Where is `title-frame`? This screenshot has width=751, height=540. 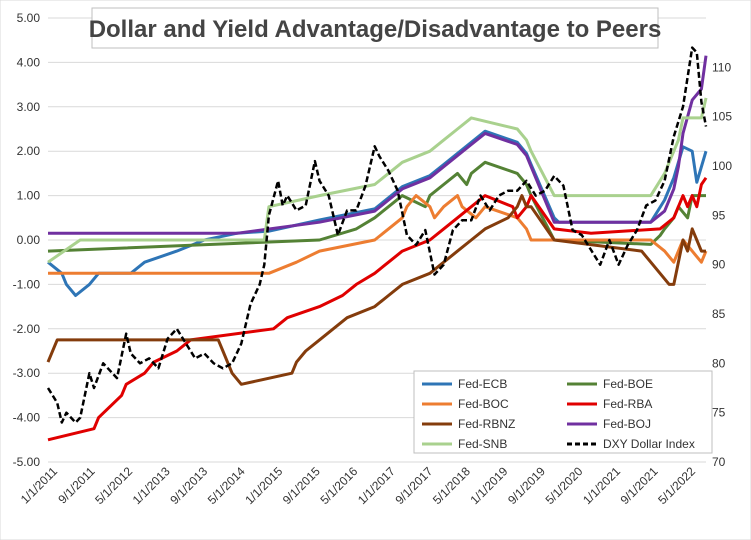 title-frame is located at coordinates (375, 28).